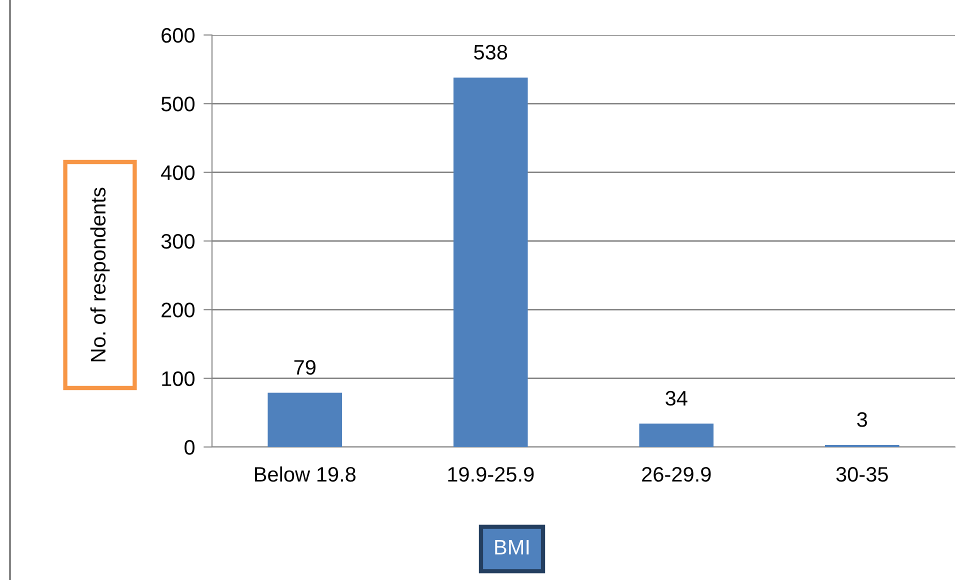 This screenshot has height=580, width=958. I want to click on y-axis-title: No. of respondents, so click(100, 275).